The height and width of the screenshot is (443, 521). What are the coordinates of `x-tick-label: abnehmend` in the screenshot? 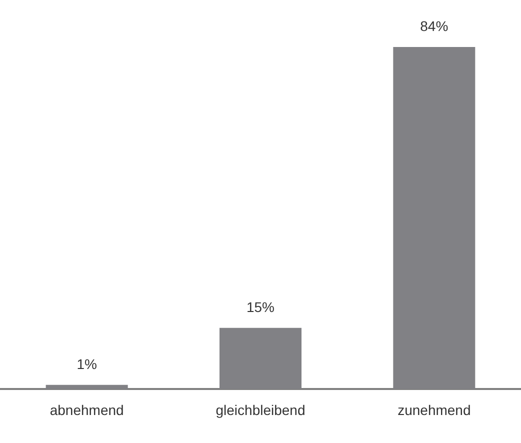 It's located at (87, 410).